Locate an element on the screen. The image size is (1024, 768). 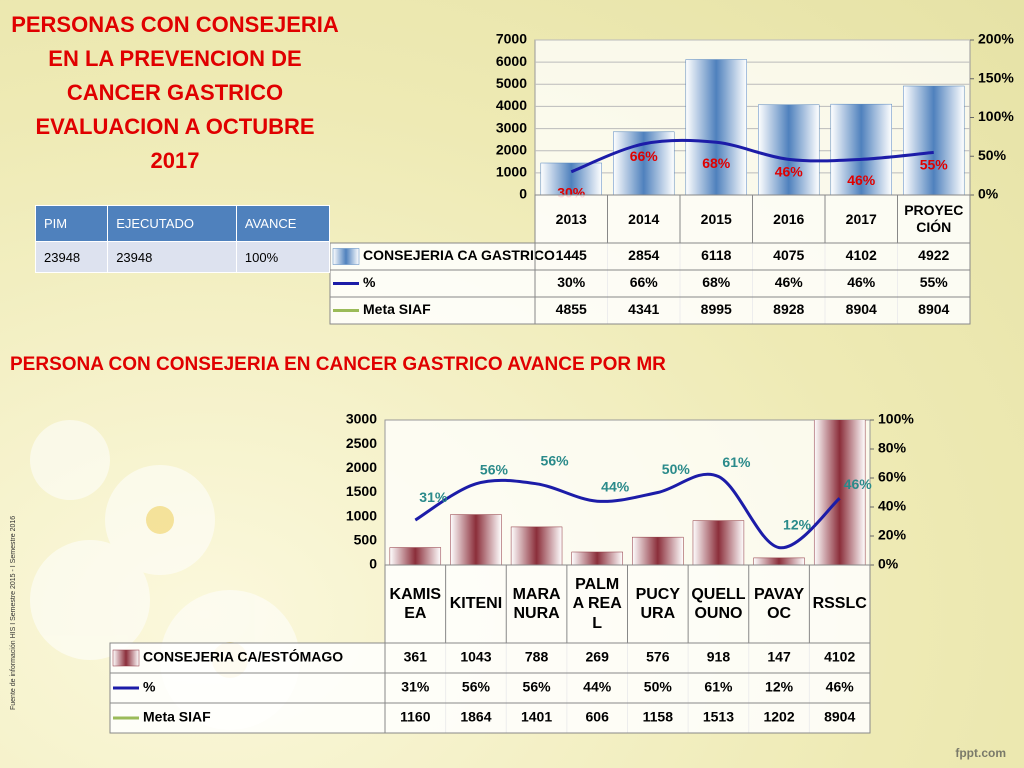
table-value: 12% is located at coordinates (779, 687).